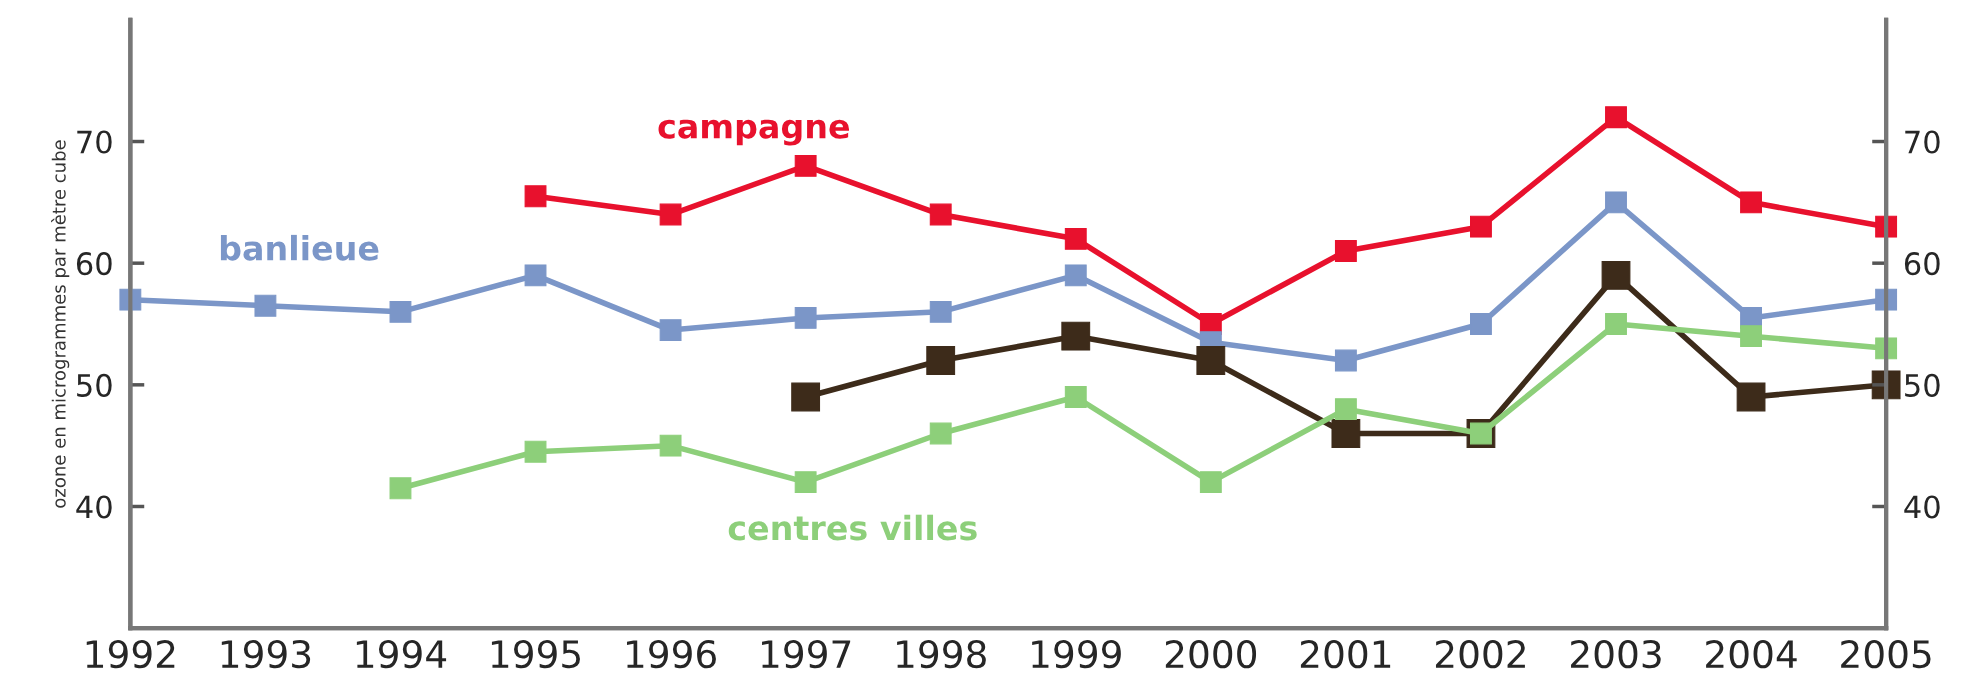  I want to click on x-tick-label: 2005, so click(1886, 654).